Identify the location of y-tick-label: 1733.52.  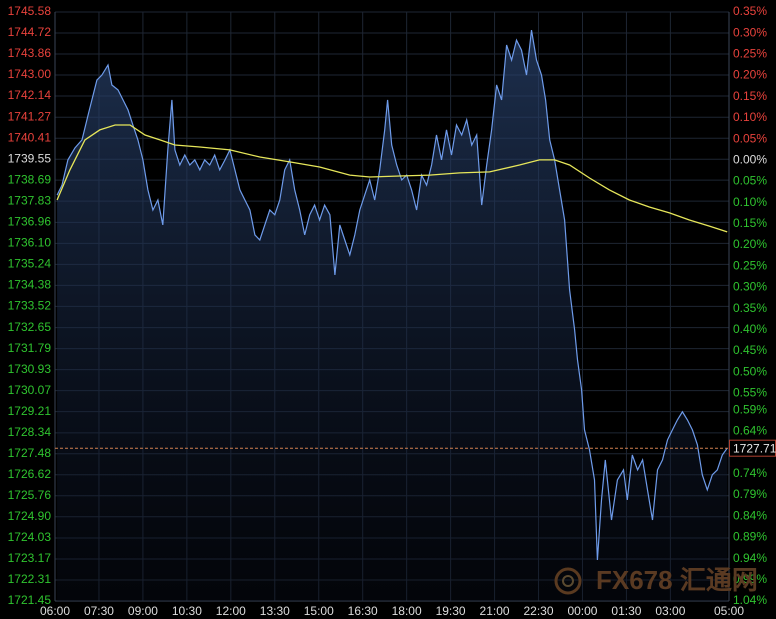
(30, 306).